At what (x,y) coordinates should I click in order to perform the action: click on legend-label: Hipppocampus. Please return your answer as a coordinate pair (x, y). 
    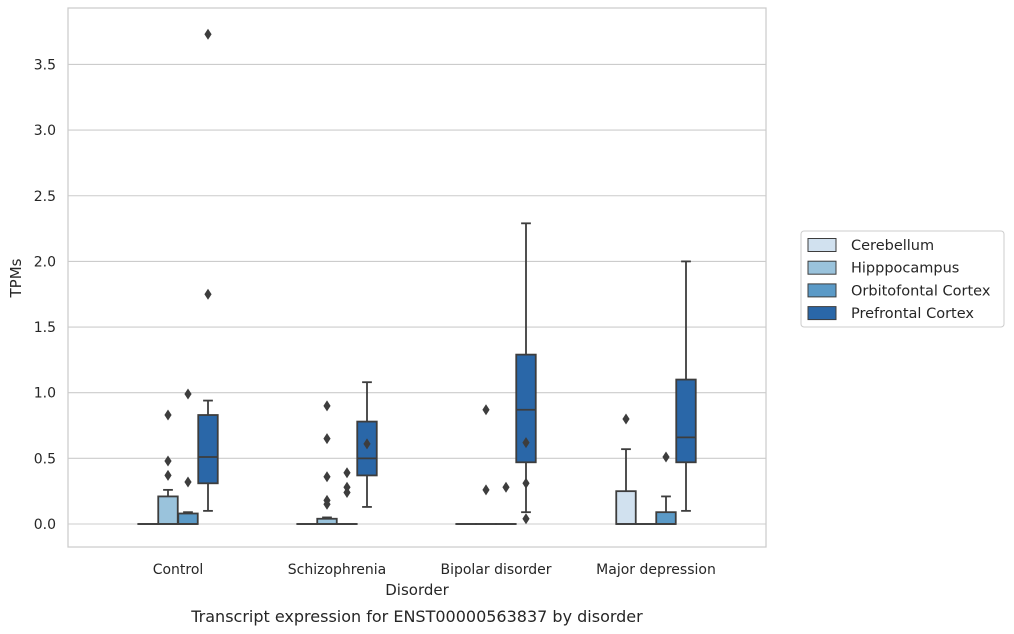
    Looking at the image, I should click on (905, 269).